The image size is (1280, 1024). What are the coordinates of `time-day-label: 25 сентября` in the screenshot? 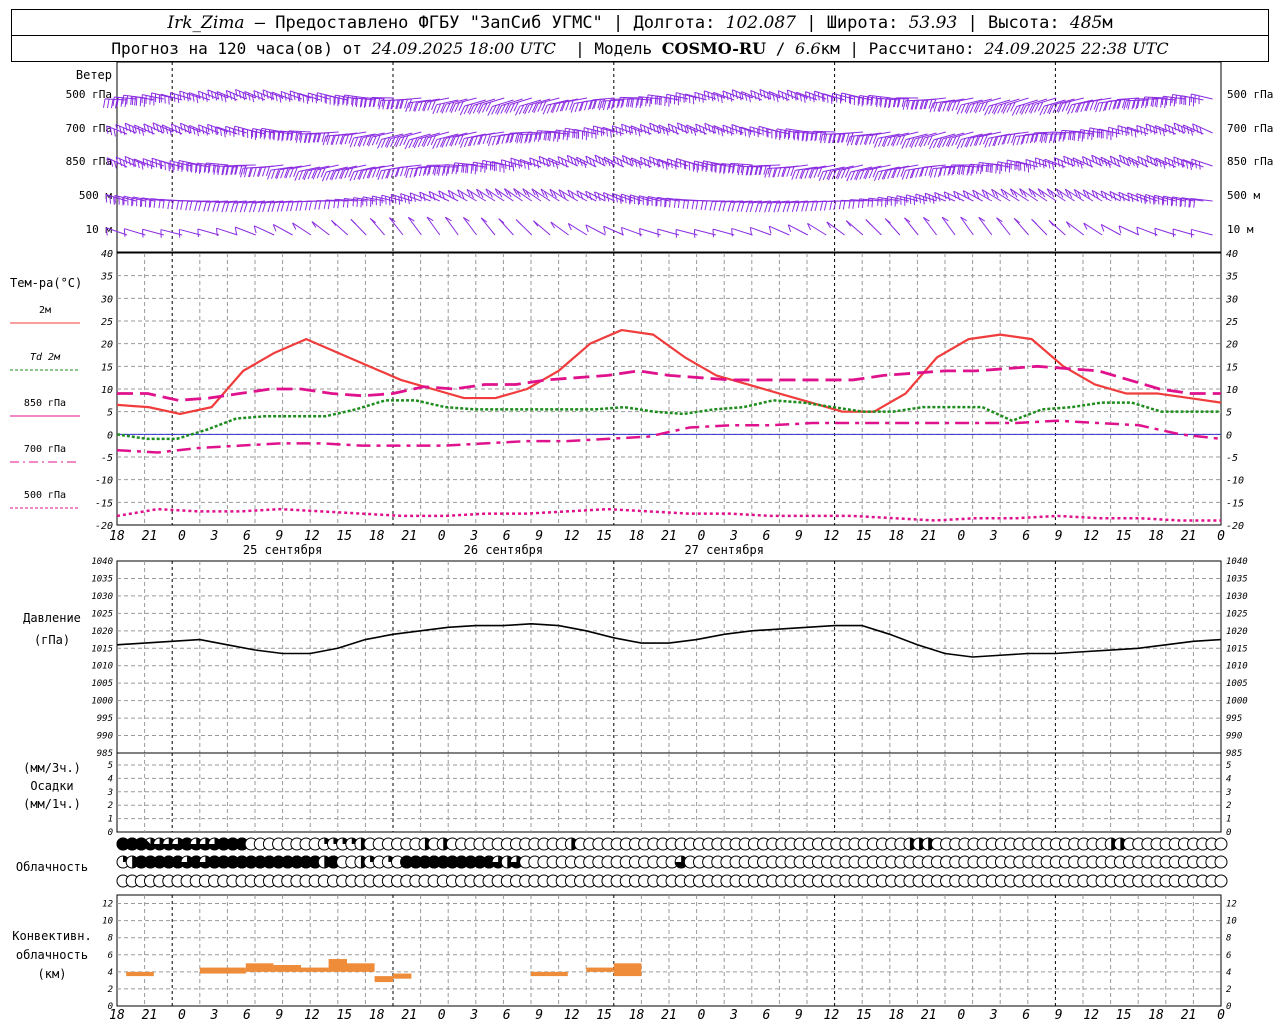 It's located at (282, 550).